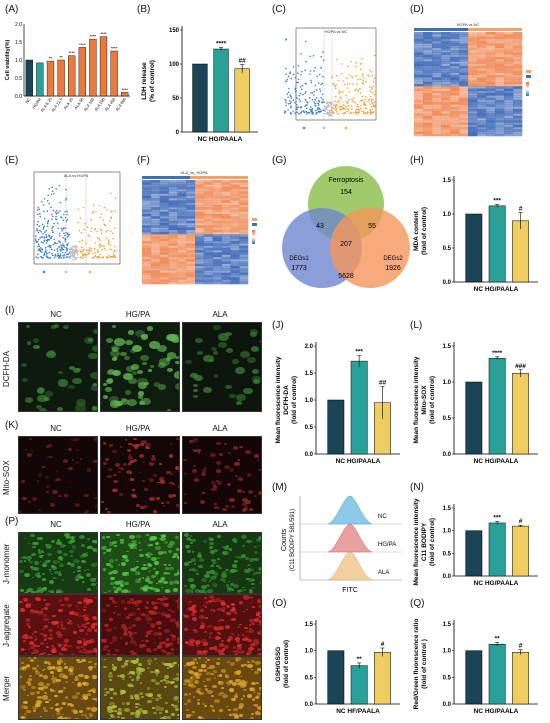 This screenshot has height=723, width=550. I want to click on significance-marker: ****, so click(125, 89).